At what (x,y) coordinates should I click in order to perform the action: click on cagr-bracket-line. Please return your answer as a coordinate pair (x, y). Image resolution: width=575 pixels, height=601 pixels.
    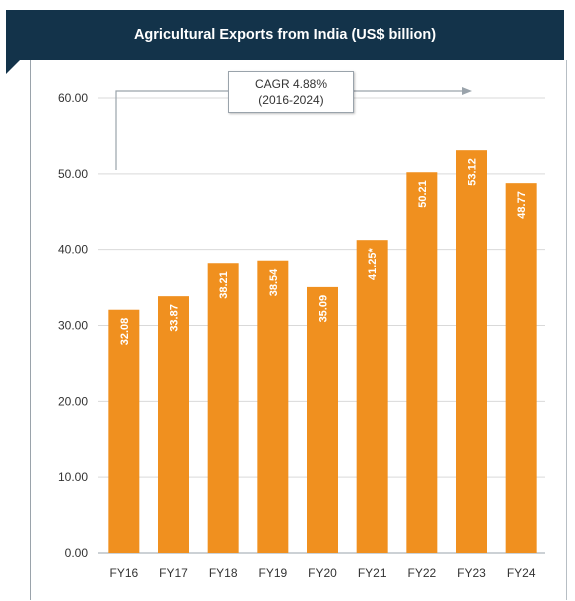
    Looking at the image, I should click on (171, 130).